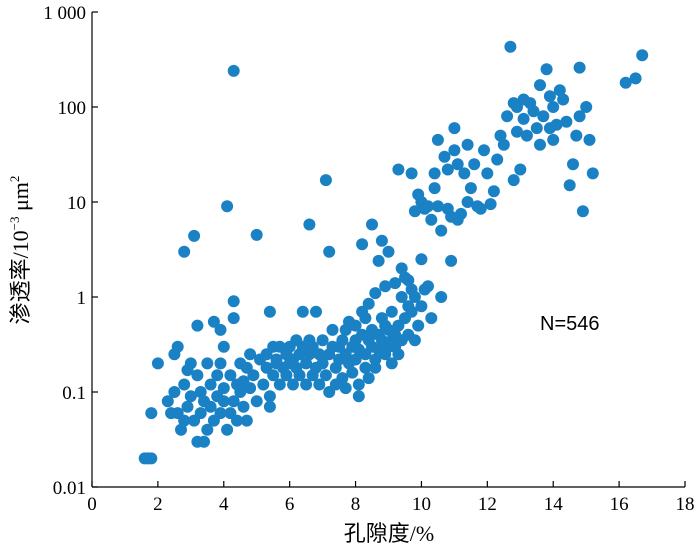  What do you see at coordinates (64, 13) in the screenshot?
I see `y-tick-label: 1 000` at bounding box center [64, 13].